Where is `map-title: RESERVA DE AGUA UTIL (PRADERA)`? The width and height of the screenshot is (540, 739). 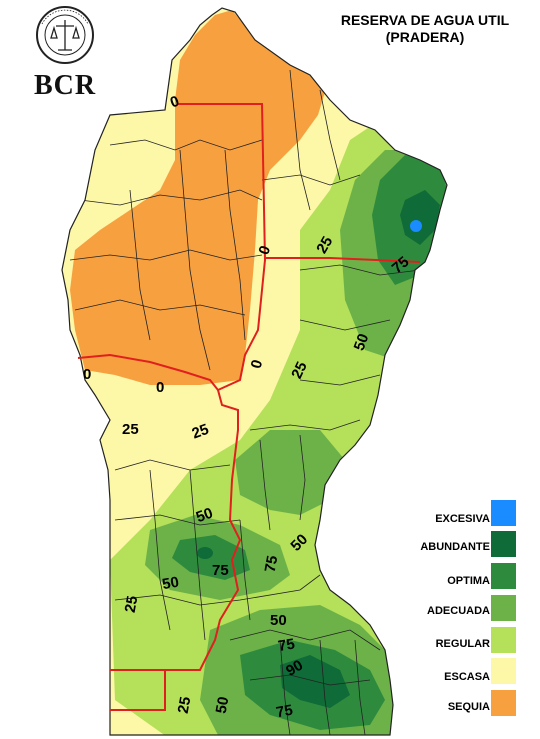
map-title: RESERVA DE AGUA UTIL (PRADERA) is located at coordinates (420, 29).